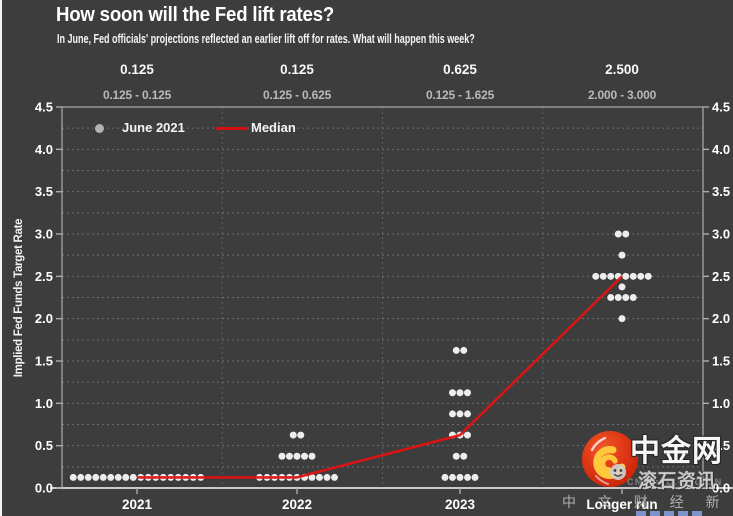  I want to click on watermark-tagline: 中 文 财 经 新 媒 体, so click(647, 502).